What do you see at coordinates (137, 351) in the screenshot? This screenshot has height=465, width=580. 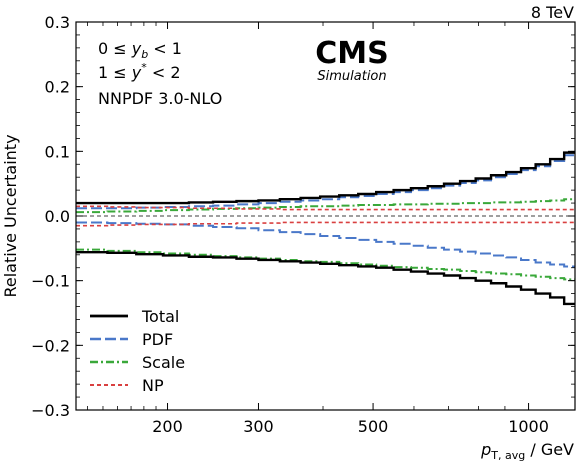 I see `legend: Total PDF Scale NP` at bounding box center [137, 351].